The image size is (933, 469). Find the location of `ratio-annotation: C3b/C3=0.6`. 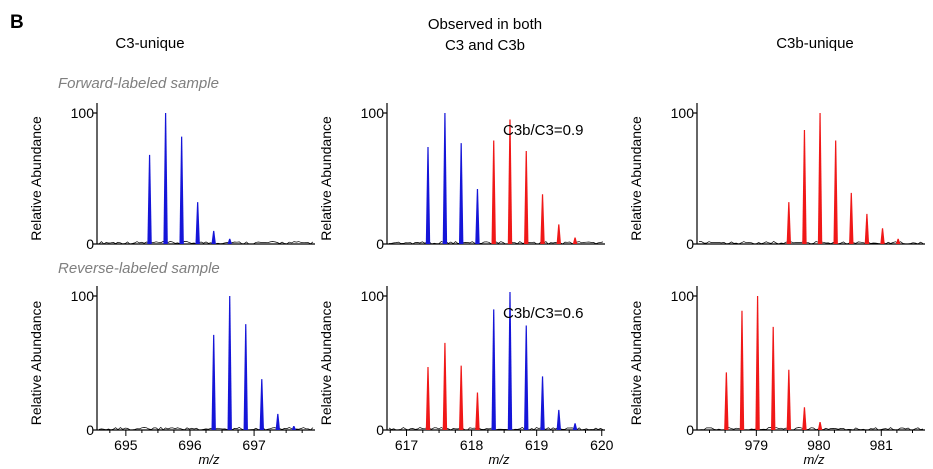

ratio-annotation: C3b/C3=0.6 is located at coordinates (543, 313).